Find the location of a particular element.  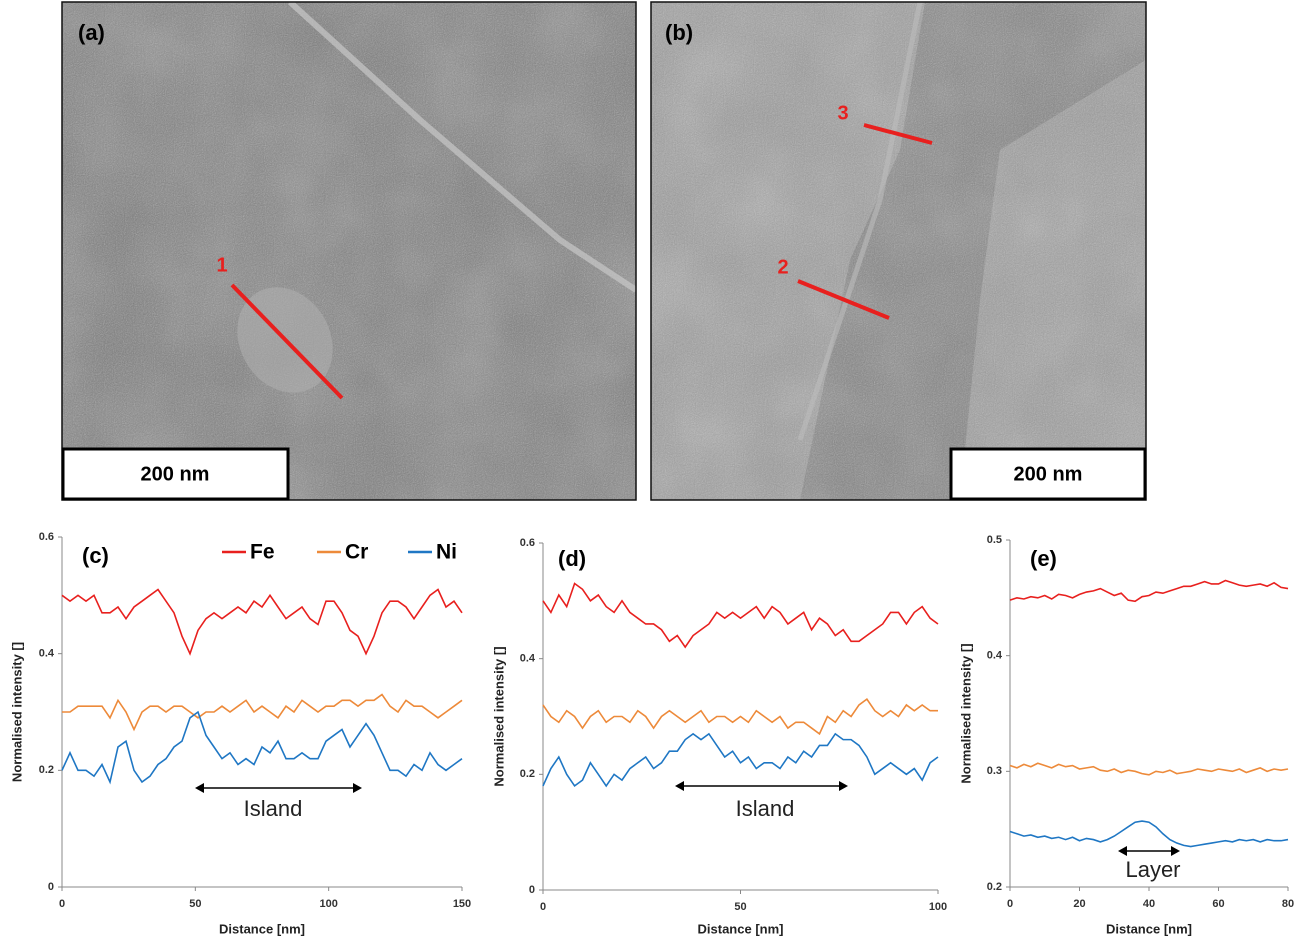

legend-label: Ni is located at coordinates (446, 552).